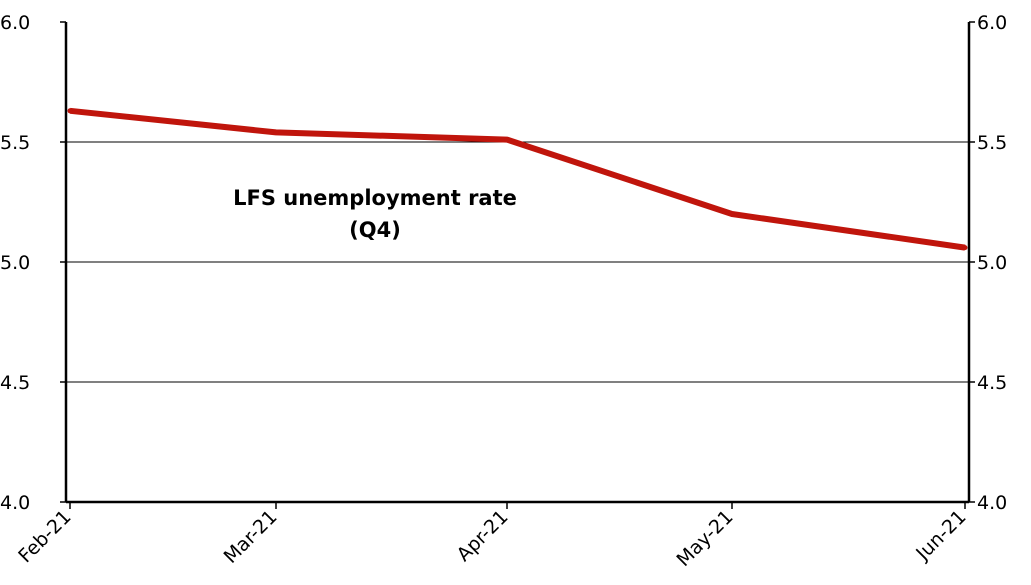  What do you see at coordinates (33, 263) in the screenshot?
I see `left-y-axis-ticks: 4.0 4.5 5.0 5.5 6.0` at bounding box center [33, 263].